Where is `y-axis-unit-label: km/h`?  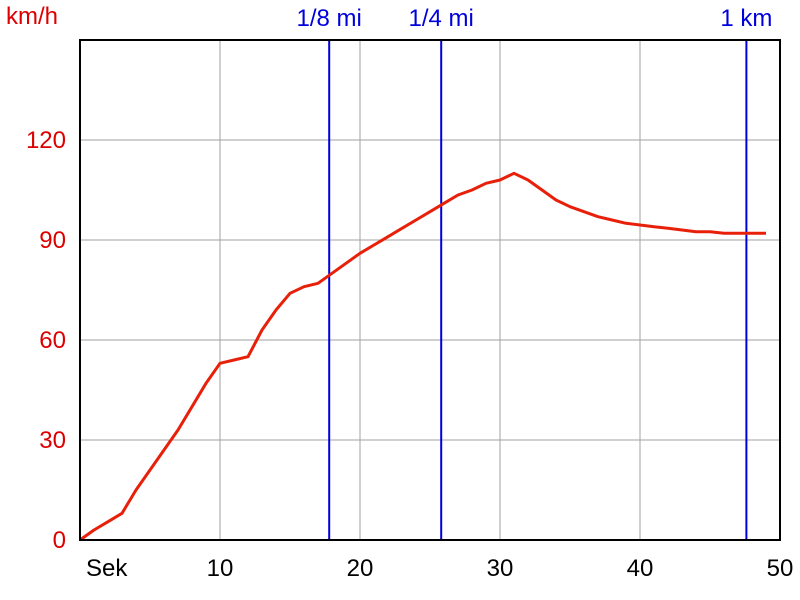
y-axis-unit-label: km/h is located at coordinates (32, 16).